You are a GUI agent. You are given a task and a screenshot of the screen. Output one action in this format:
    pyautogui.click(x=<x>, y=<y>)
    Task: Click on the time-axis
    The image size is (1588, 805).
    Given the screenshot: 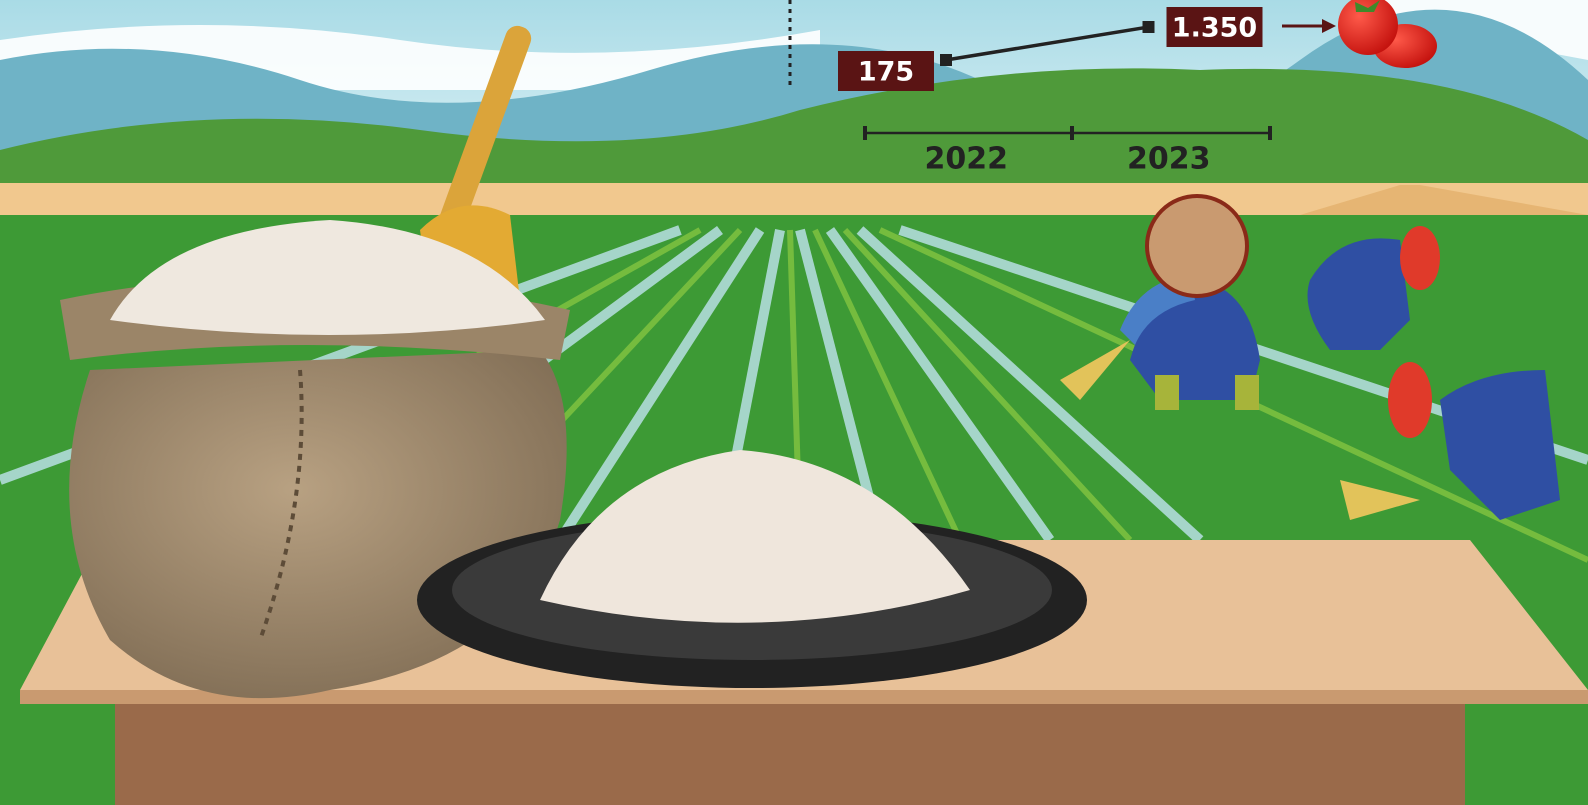 What is the action you would take?
    pyautogui.click(x=1067, y=133)
    